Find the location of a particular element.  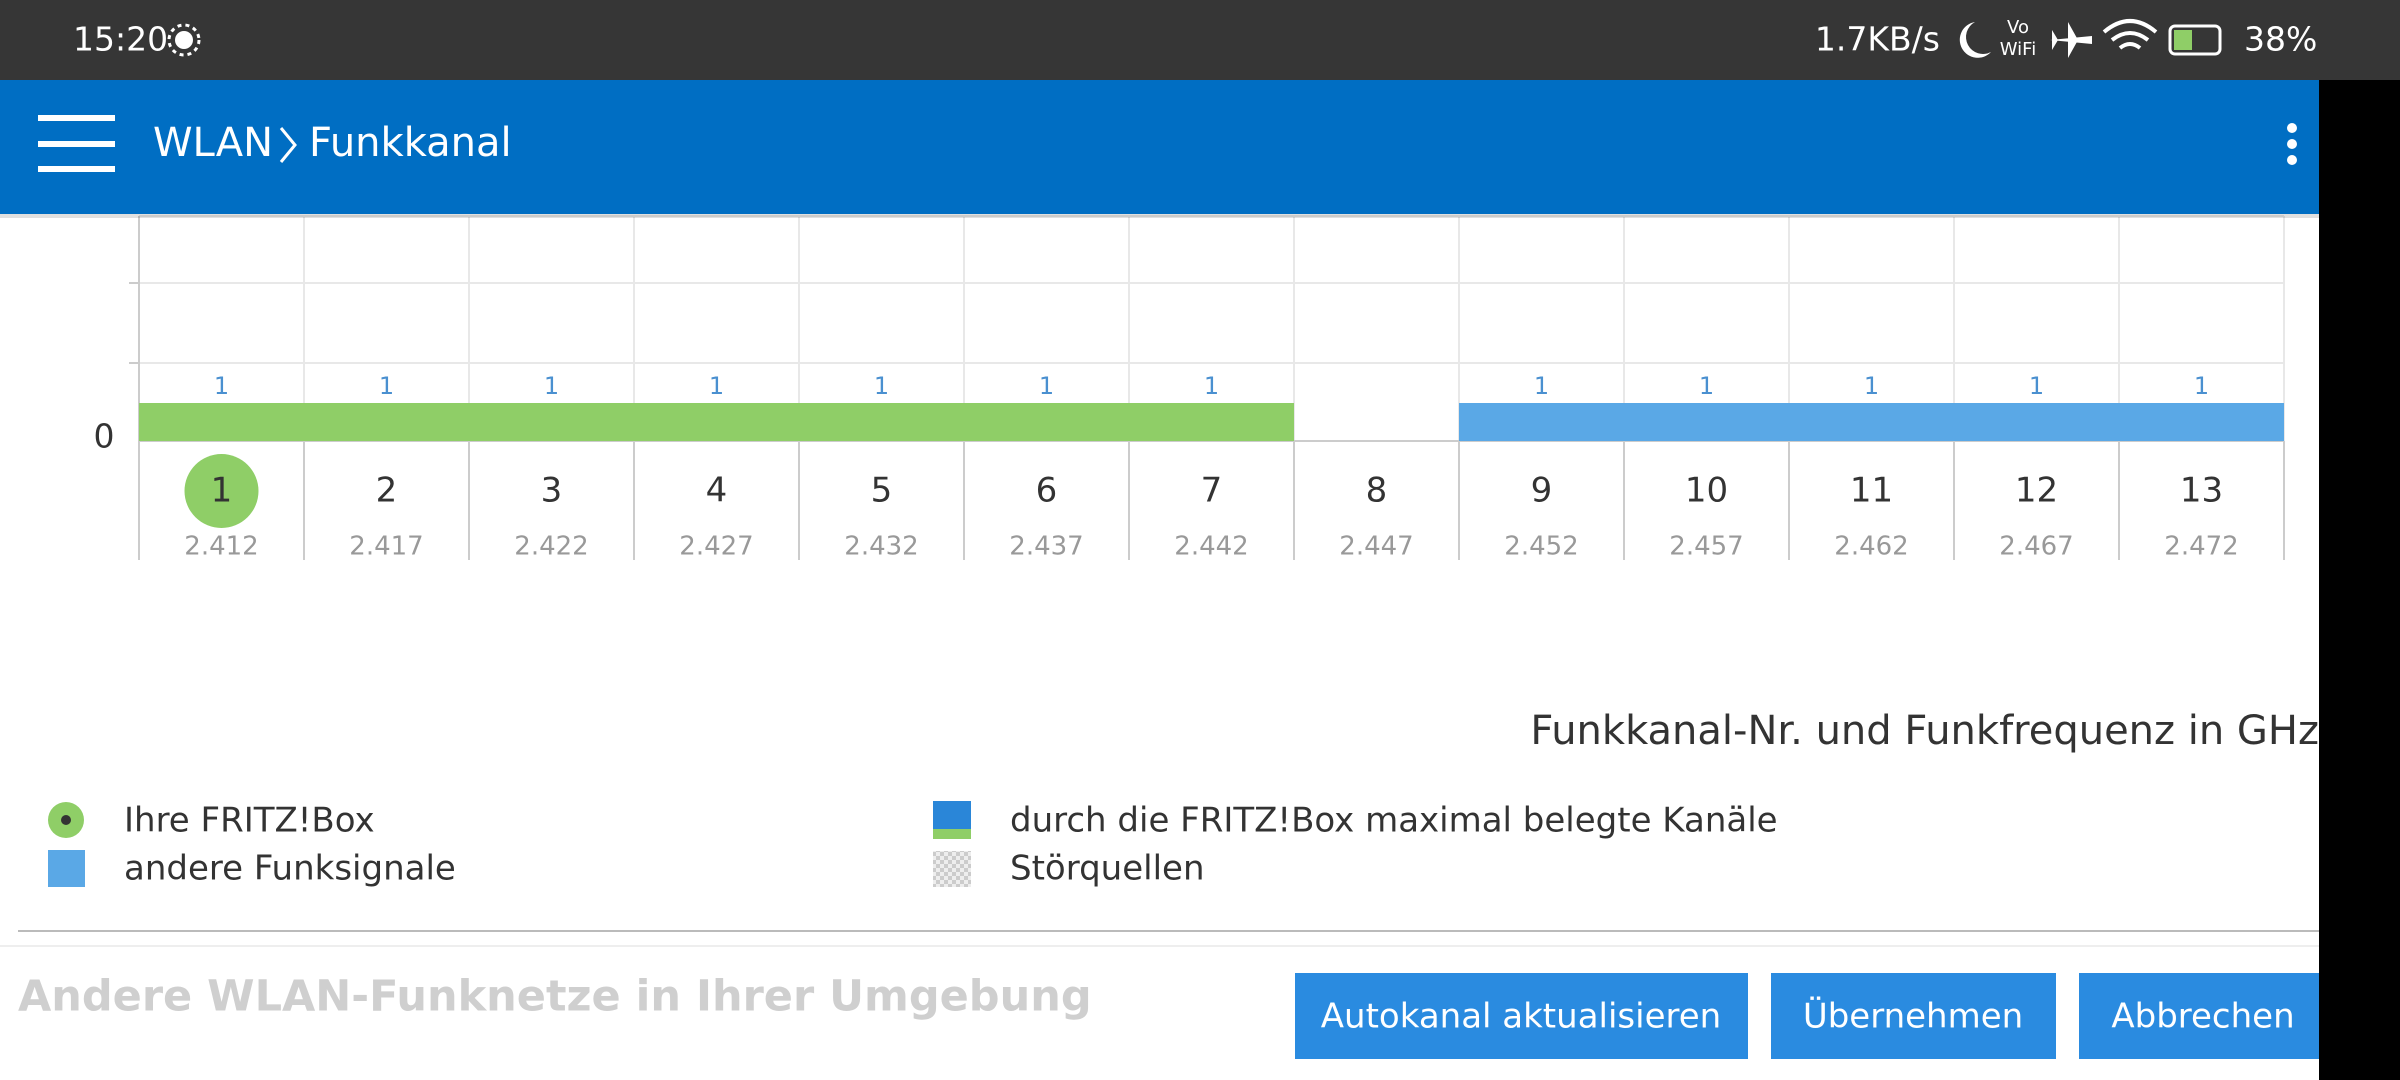

status-bar is located at coordinates (1200, 40).